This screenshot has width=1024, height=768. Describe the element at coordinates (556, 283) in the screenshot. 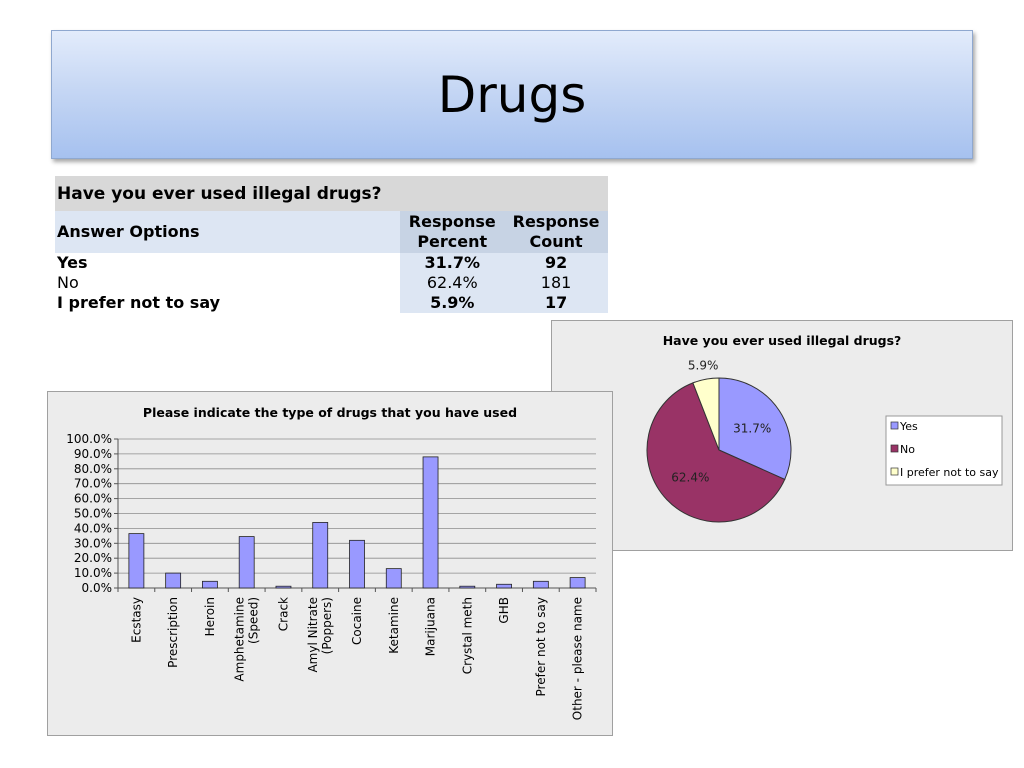

I see `row-count: 181` at that location.